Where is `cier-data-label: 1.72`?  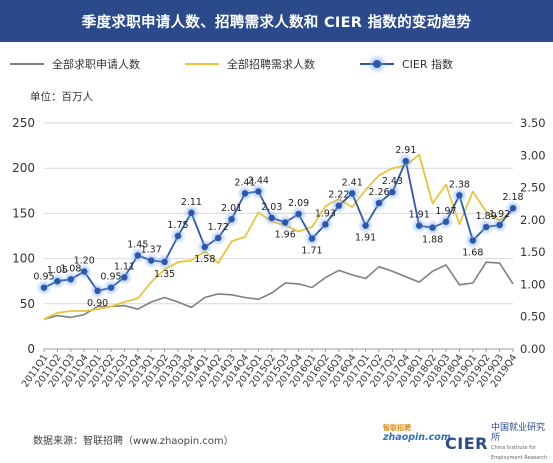
cier-data-label: 1.72 is located at coordinates (218, 227).